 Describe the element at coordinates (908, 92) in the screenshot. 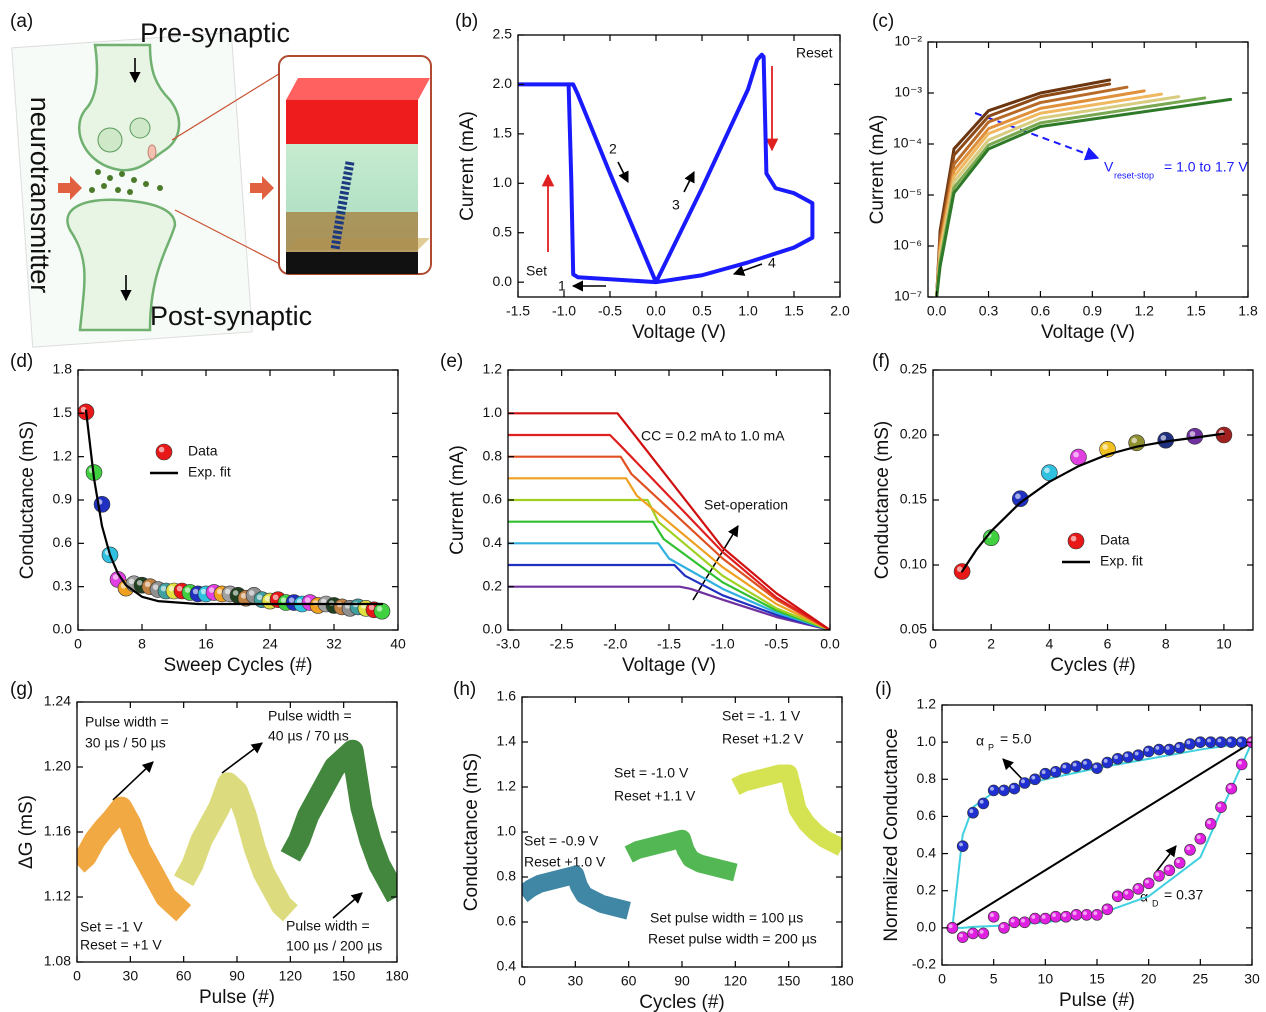

I see `y-tick-label: 10⁻³` at that location.